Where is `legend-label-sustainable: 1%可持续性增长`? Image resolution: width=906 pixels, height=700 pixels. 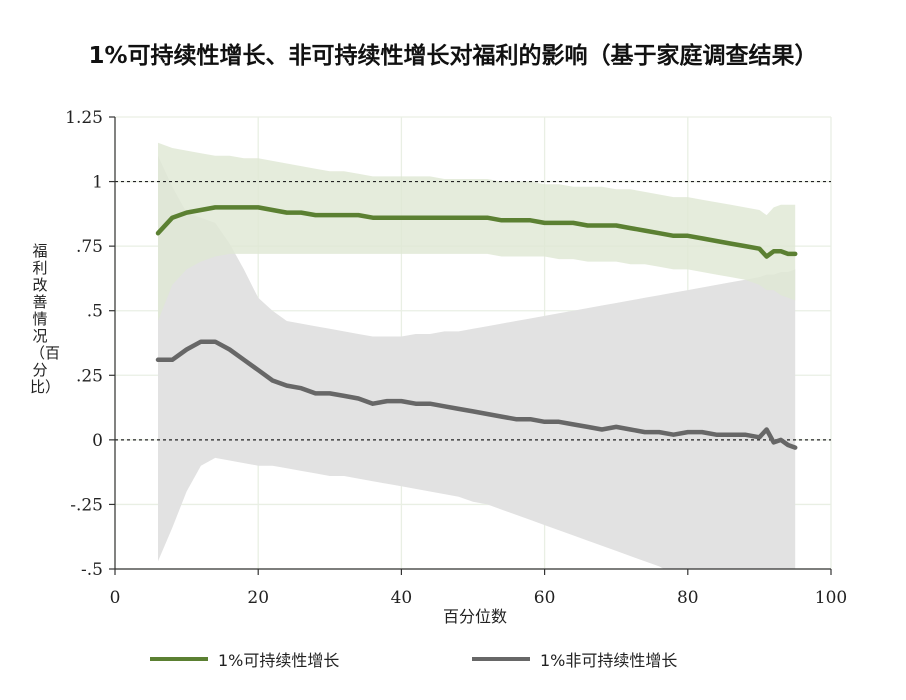 legend-label-sustainable: 1%可持续性增长 is located at coordinates (279, 660).